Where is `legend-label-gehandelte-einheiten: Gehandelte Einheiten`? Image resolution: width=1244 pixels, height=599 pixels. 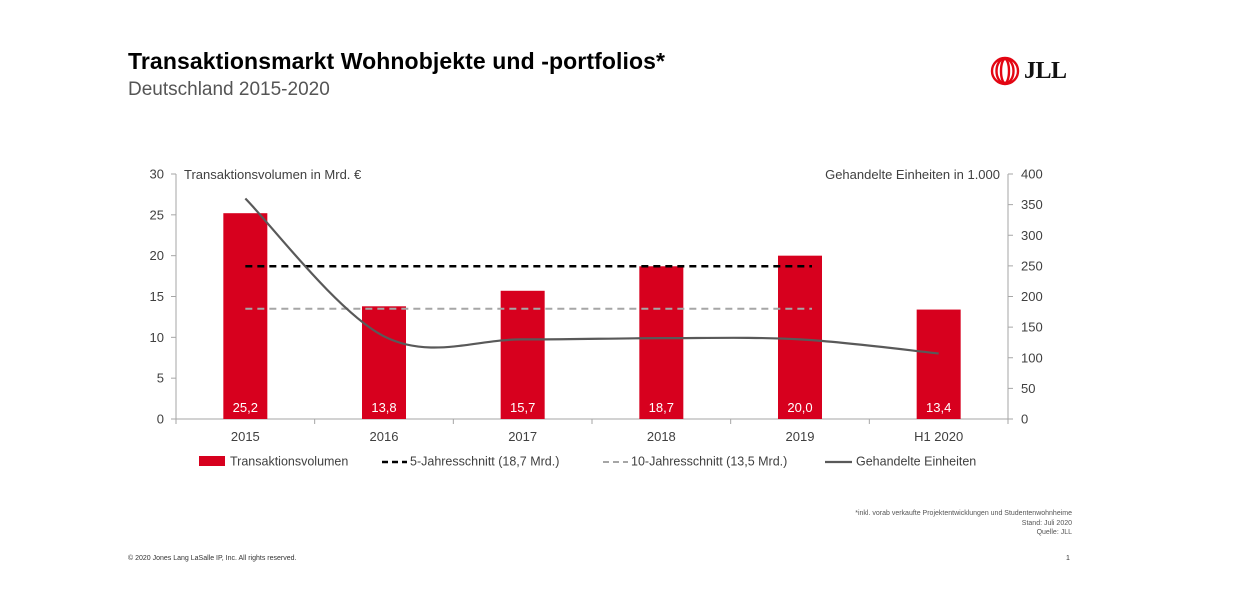 legend-label-gehandelte-einheiten: Gehandelte Einheiten is located at coordinates (916, 462).